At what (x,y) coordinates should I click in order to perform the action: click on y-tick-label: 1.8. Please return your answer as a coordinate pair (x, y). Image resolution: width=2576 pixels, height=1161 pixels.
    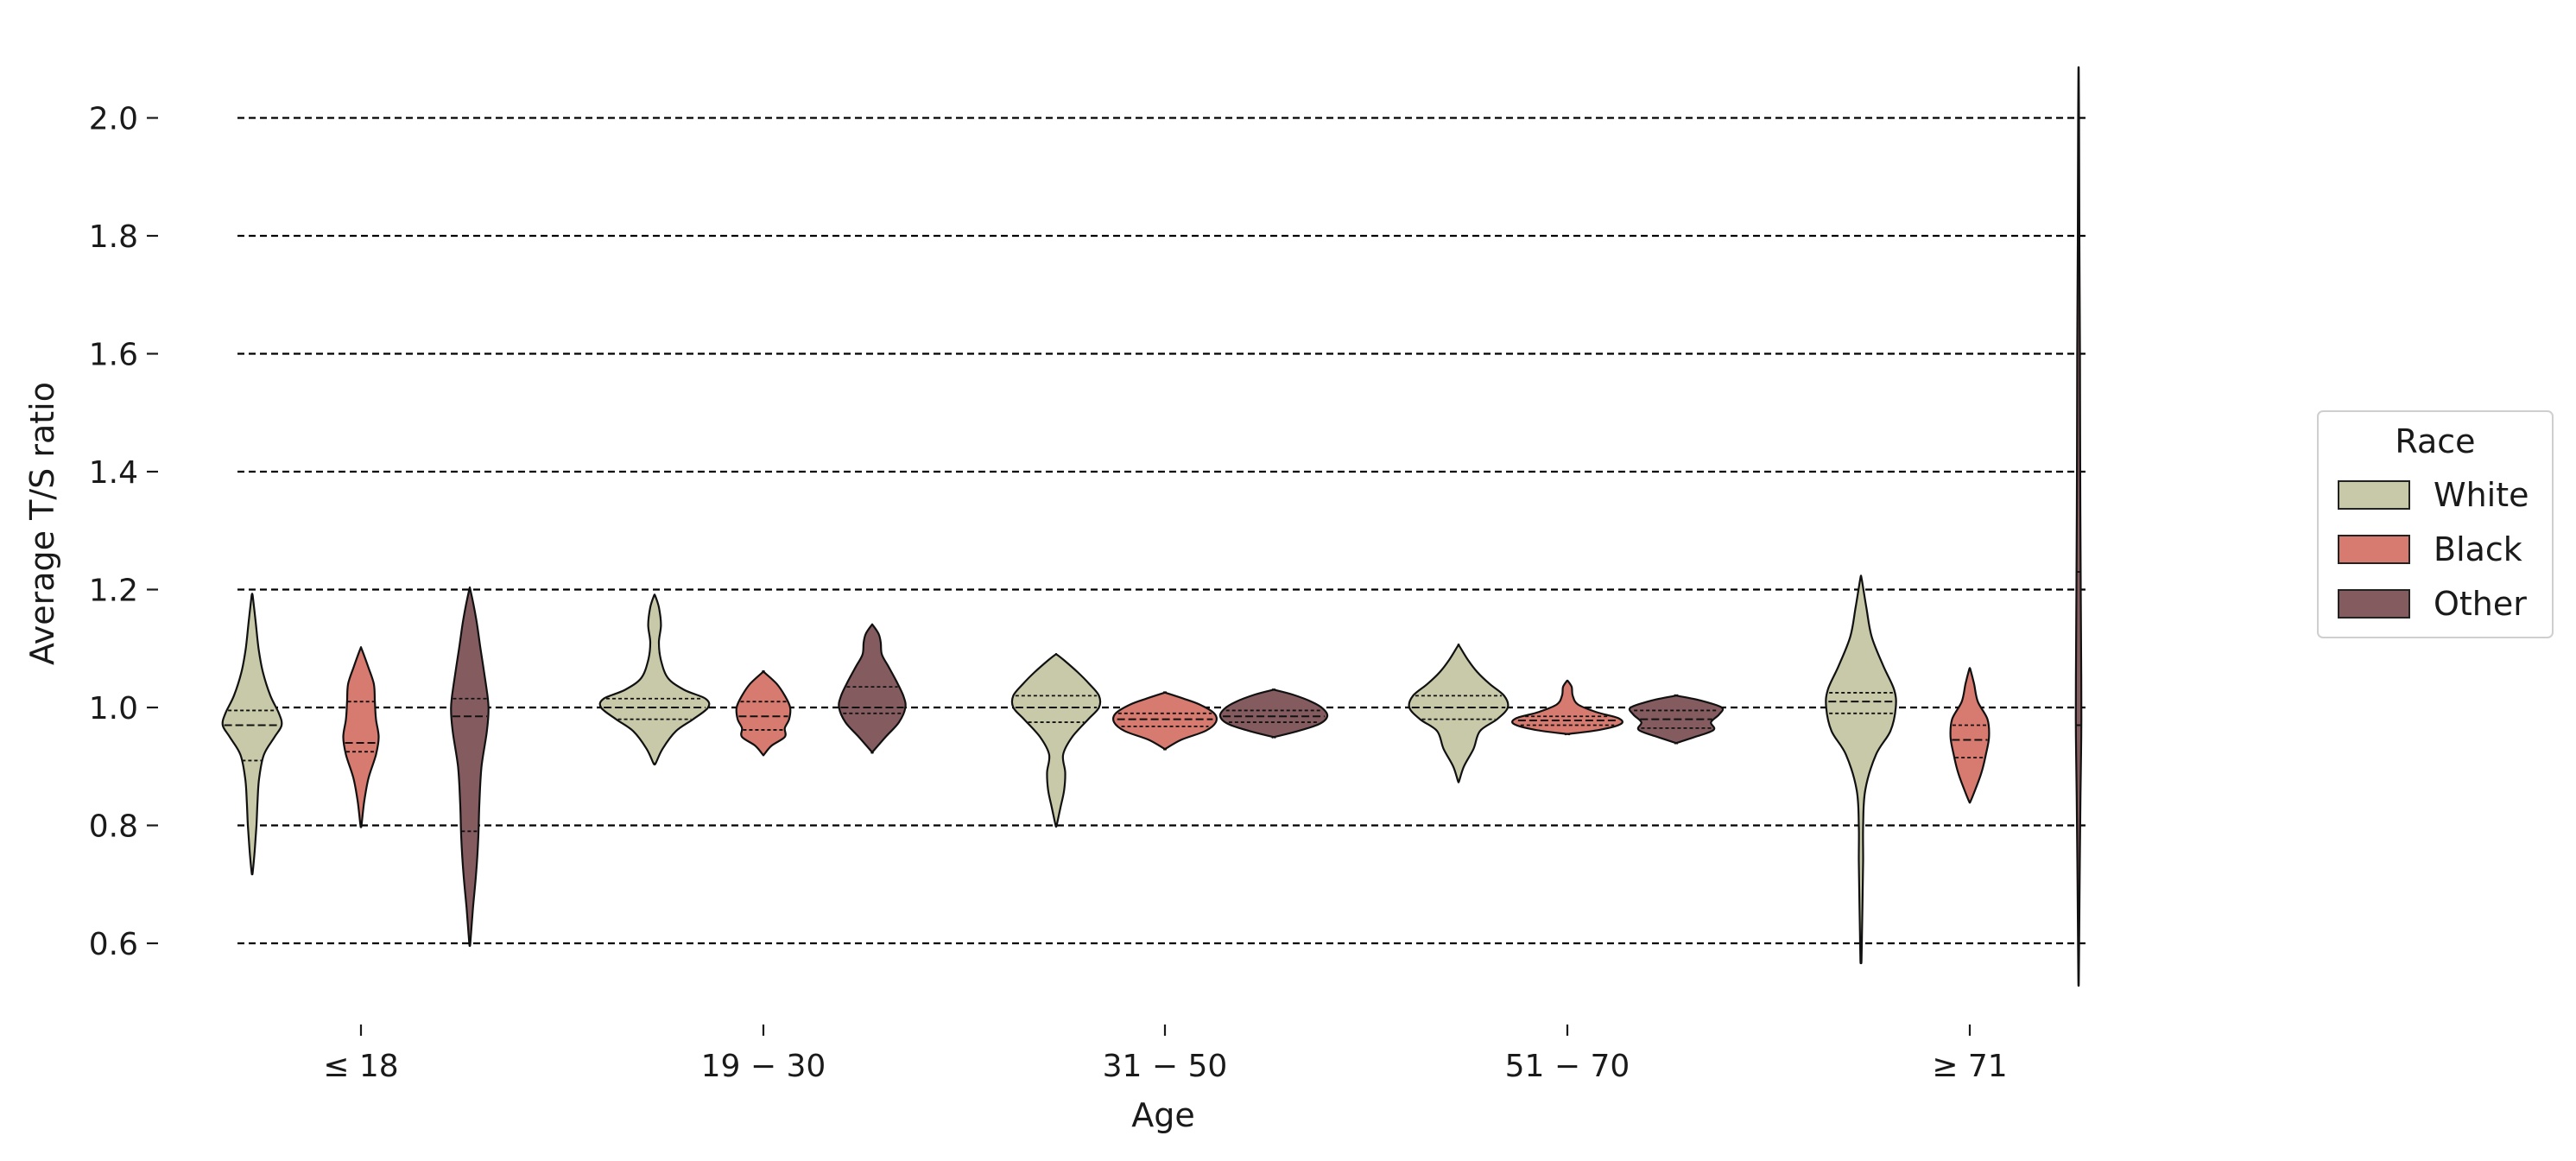
    Looking at the image, I should click on (113, 237).